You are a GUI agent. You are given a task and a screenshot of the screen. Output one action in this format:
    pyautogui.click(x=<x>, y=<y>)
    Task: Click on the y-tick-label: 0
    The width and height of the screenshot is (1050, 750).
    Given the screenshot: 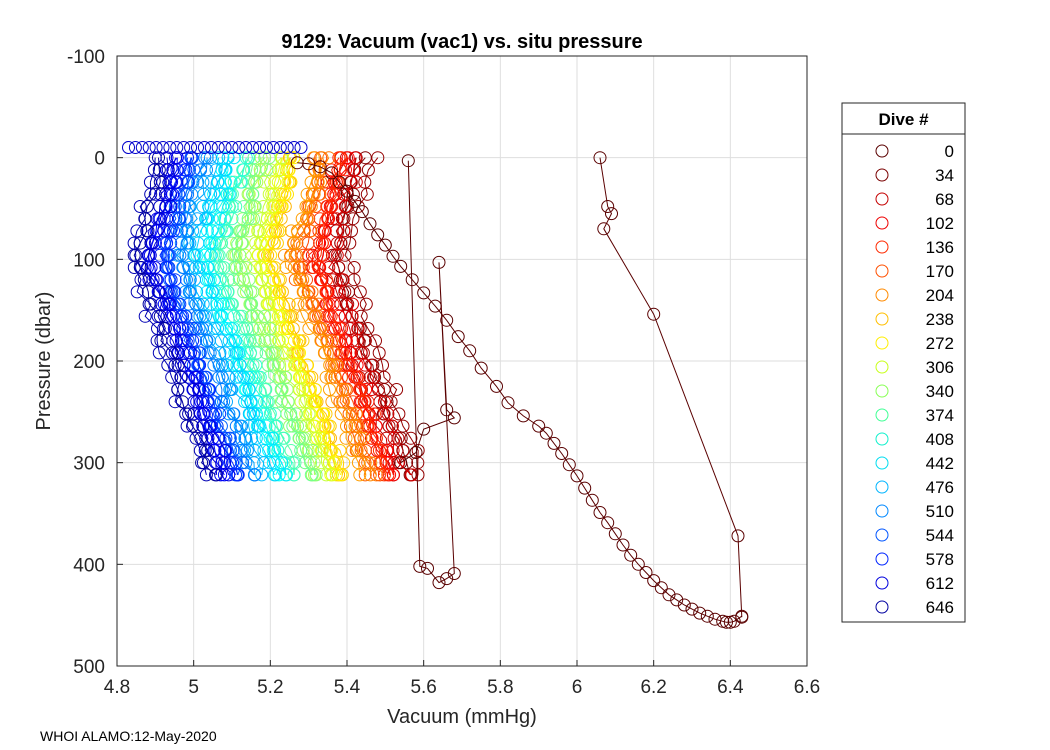 What is the action you would take?
    pyautogui.click(x=99, y=159)
    